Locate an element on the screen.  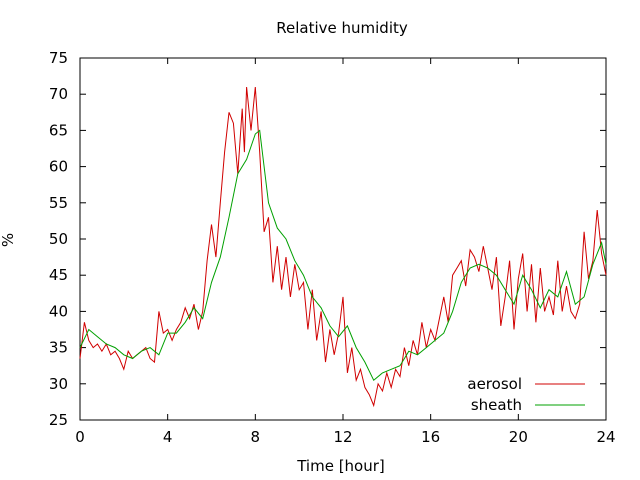
y-tick-label: 35 is located at coordinates (58, 348).